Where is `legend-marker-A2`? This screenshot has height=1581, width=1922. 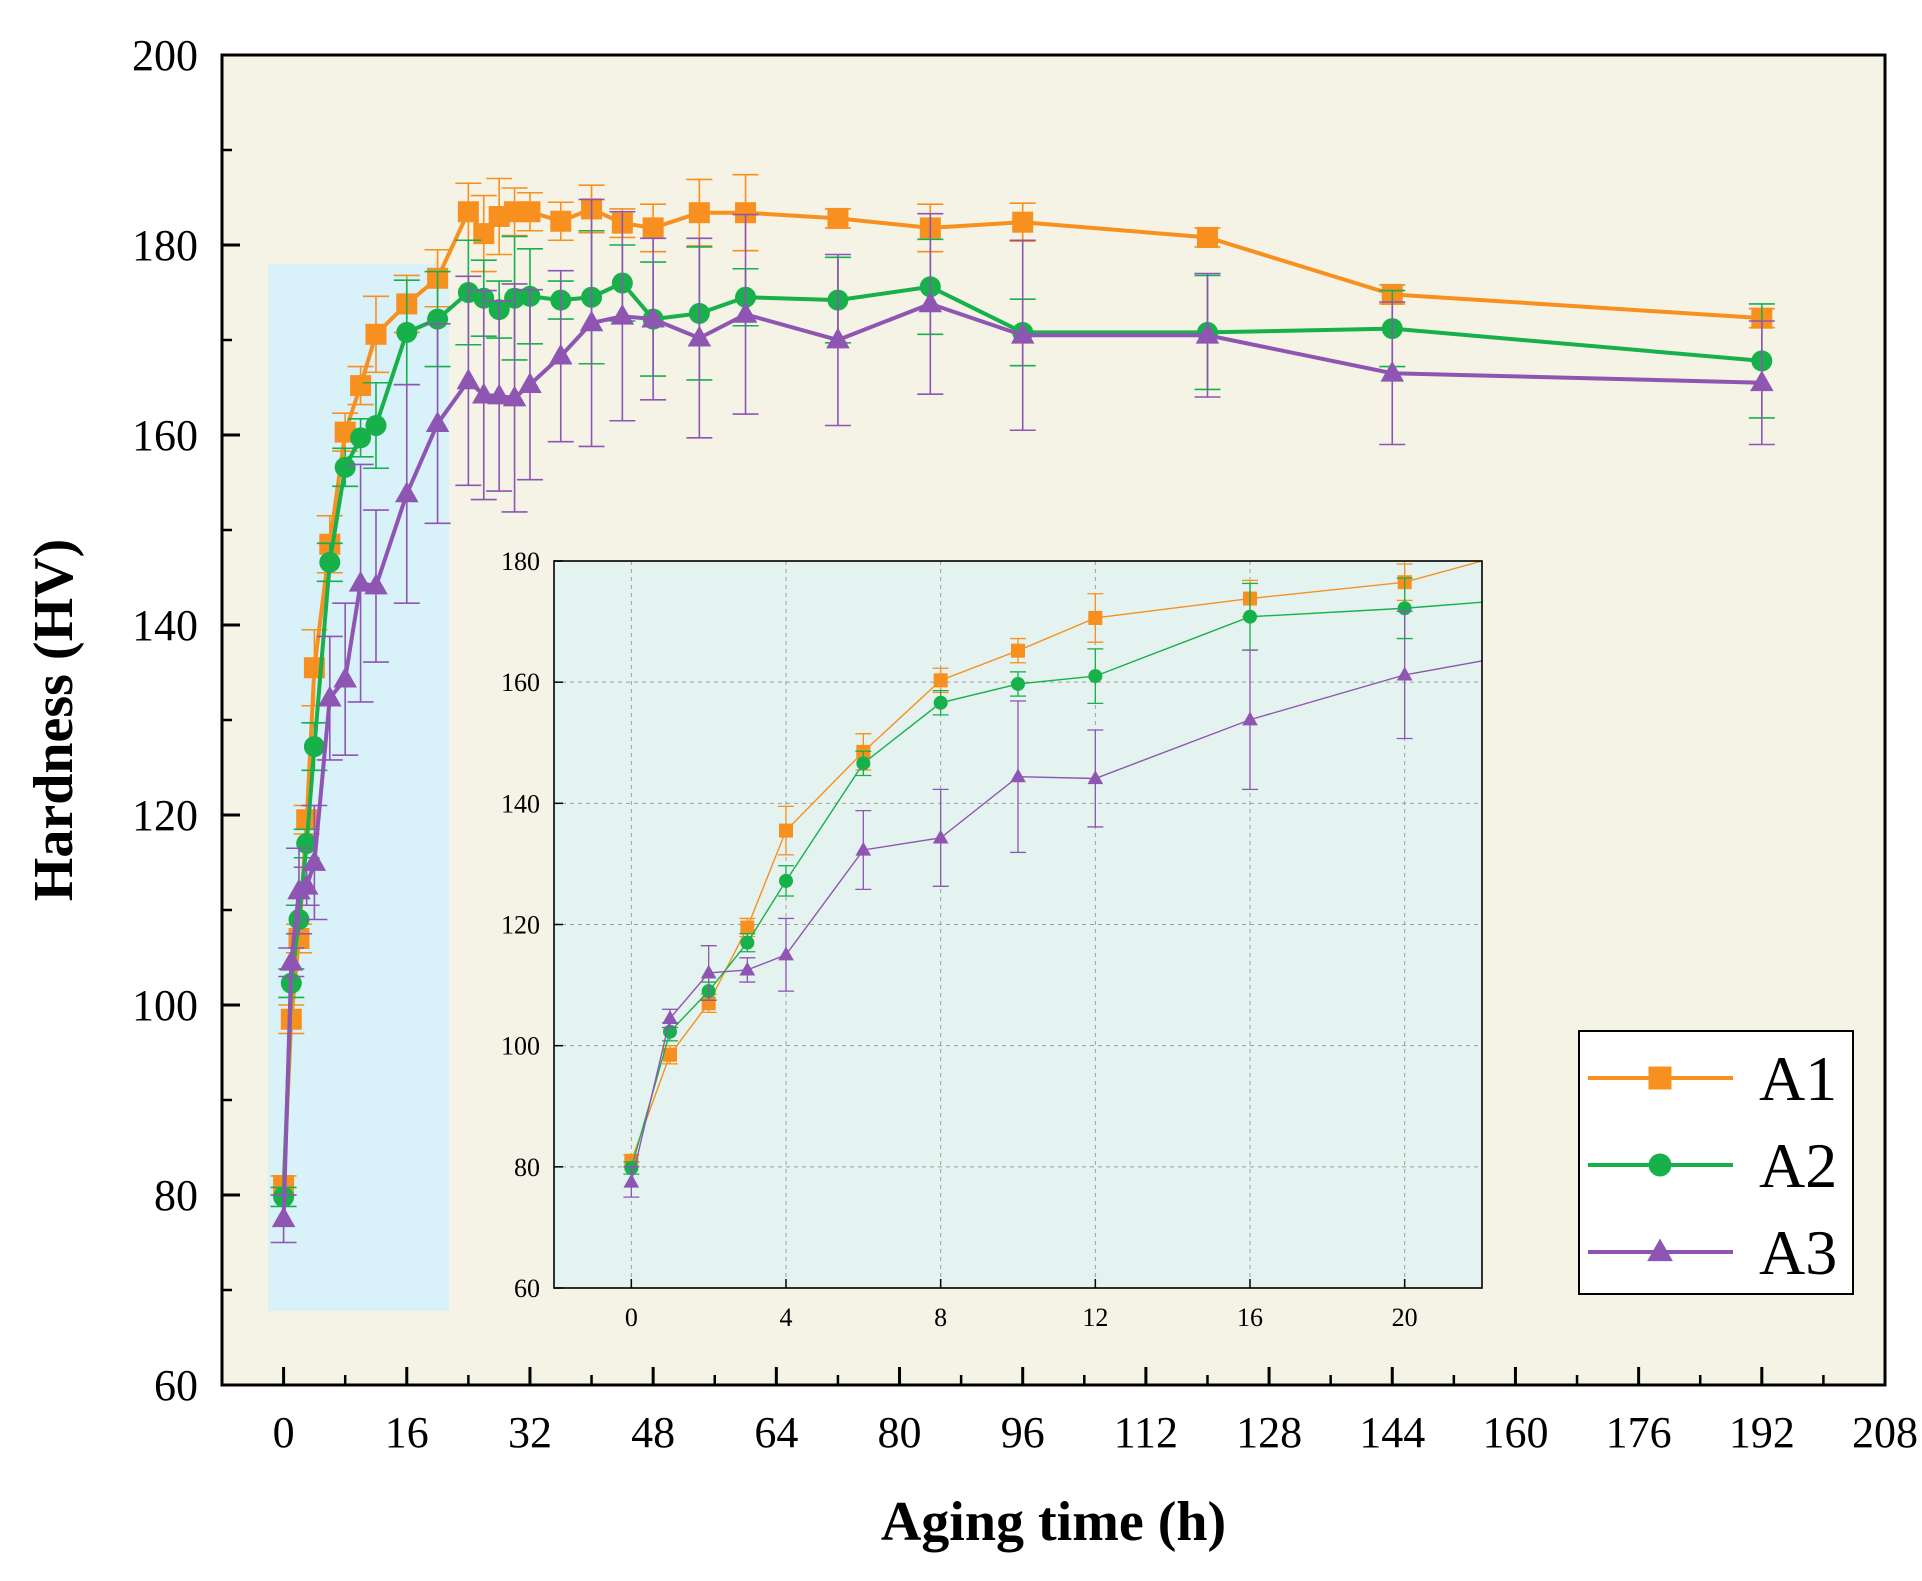 legend-marker-A2 is located at coordinates (1660, 1165).